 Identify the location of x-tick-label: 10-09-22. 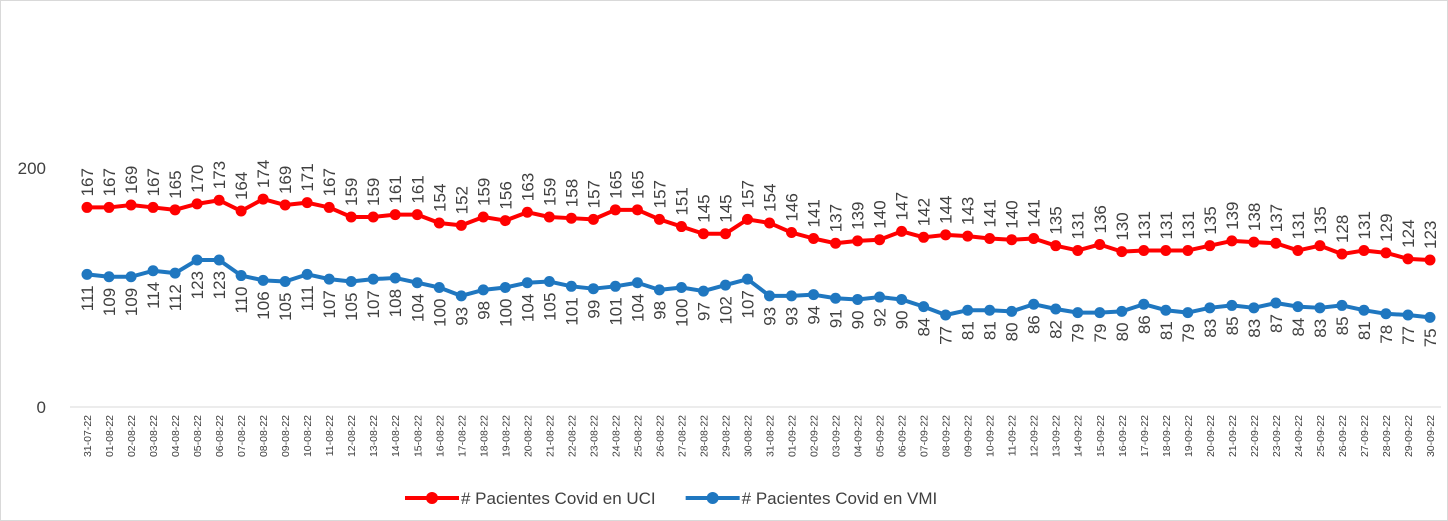
(991, 436).